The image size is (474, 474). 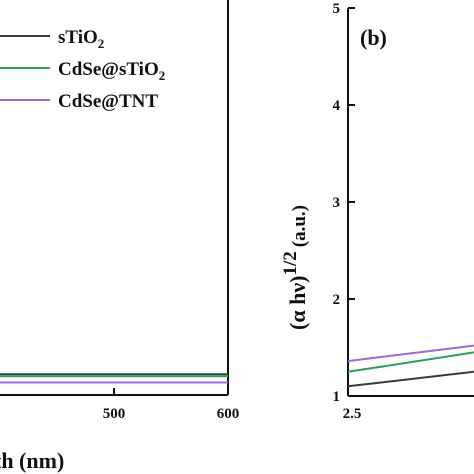 What do you see at coordinates (114, 414) in the screenshot?
I see `panel-a-xtick-label-0: 500` at bounding box center [114, 414].